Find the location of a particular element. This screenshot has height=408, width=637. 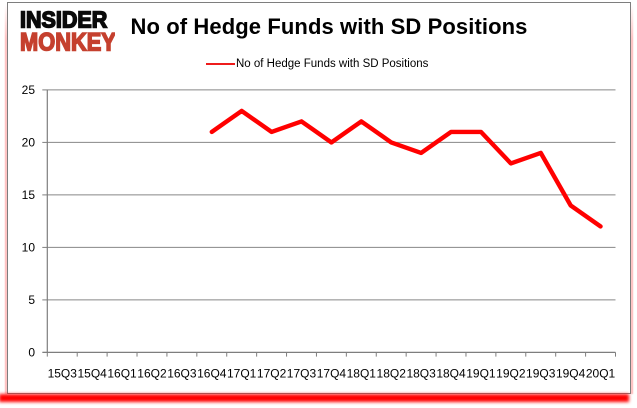

svg-text: 19Q1 is located at coordinates (481, 374).